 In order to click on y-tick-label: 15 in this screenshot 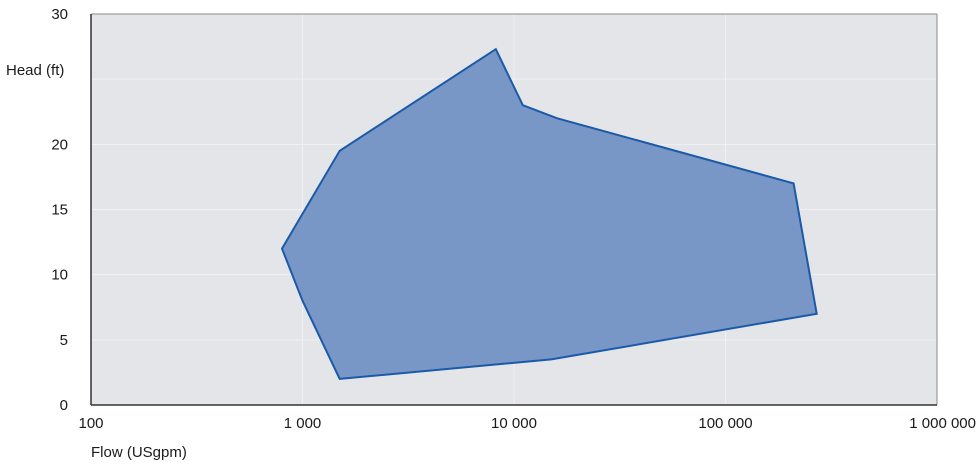, I will do `click(59, 210)`.